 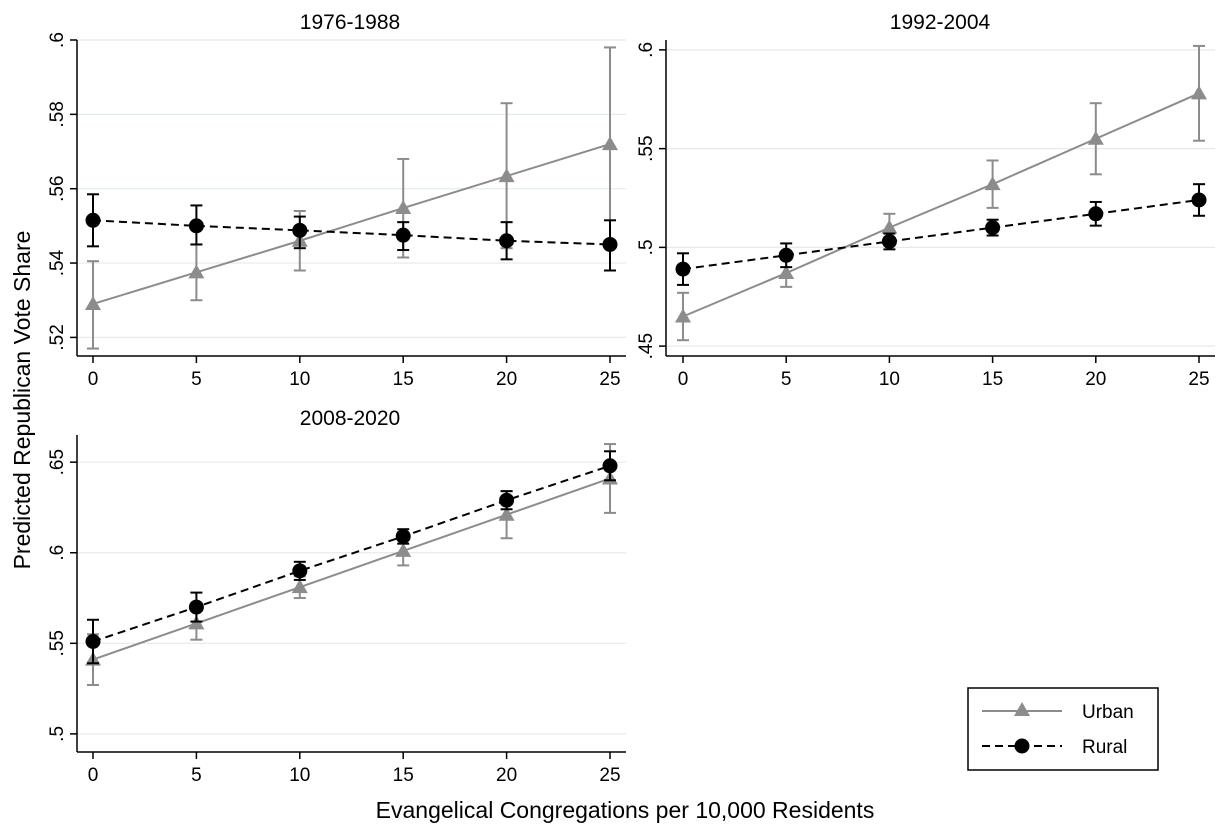 I want to click on legend-urban-marker, so click(x=1022, y=709).